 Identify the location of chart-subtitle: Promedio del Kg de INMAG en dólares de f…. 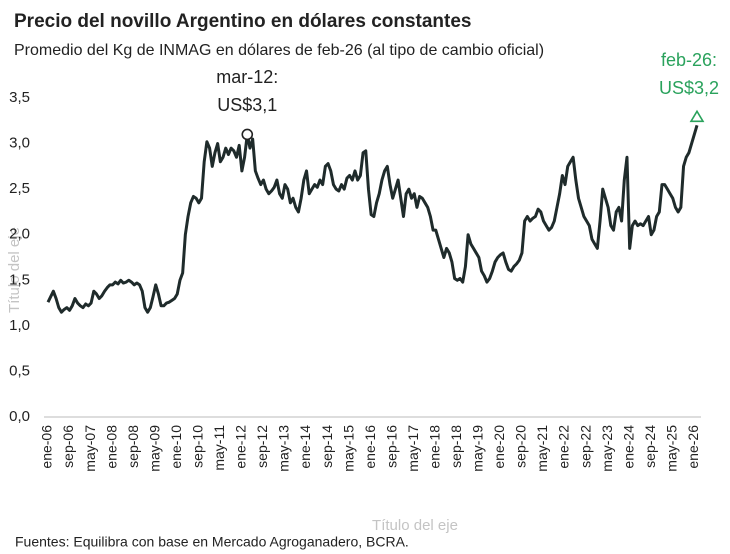
(279, 50).